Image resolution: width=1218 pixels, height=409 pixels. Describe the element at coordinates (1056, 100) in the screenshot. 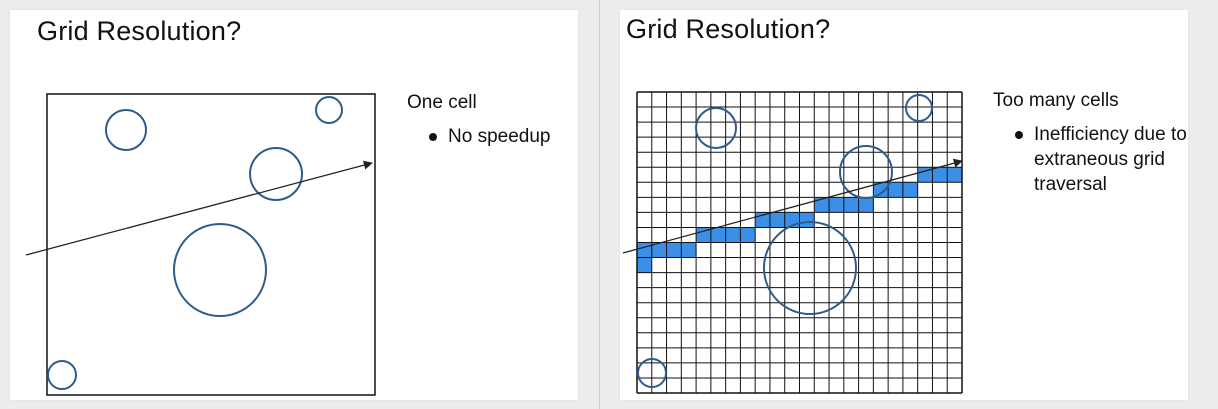

I see `caption-heading: Too many cells` at that location.